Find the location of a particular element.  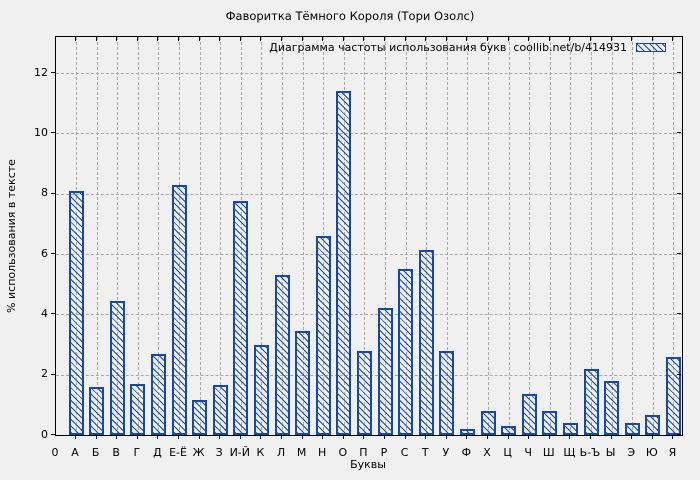

bar-П is located at coordinates (364, 392).